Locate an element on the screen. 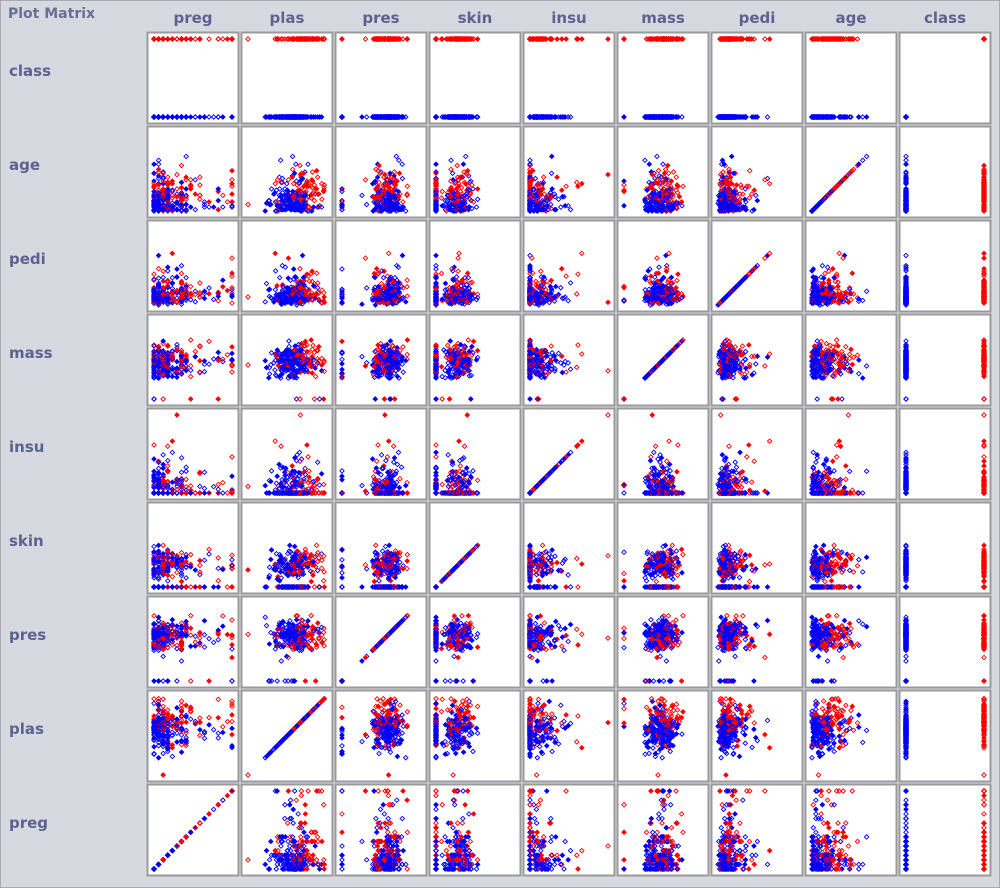 The height and width of the screenshot is (888, 1000). cell-class-vs-pedi is located at coordinates (757, 78).